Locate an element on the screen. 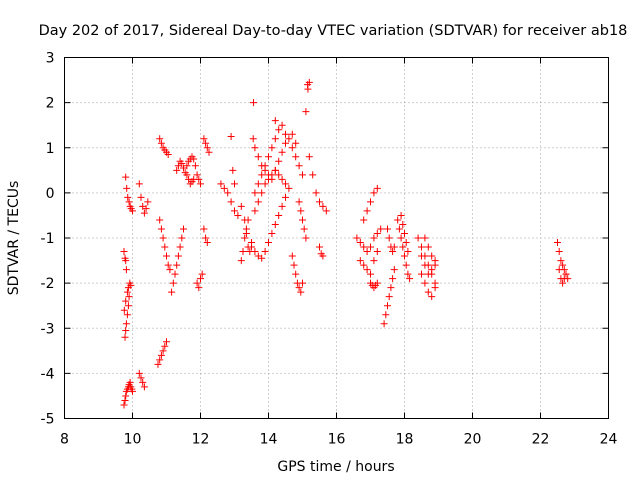  y-tick-label: 1 is located at coordinates (50, 149).